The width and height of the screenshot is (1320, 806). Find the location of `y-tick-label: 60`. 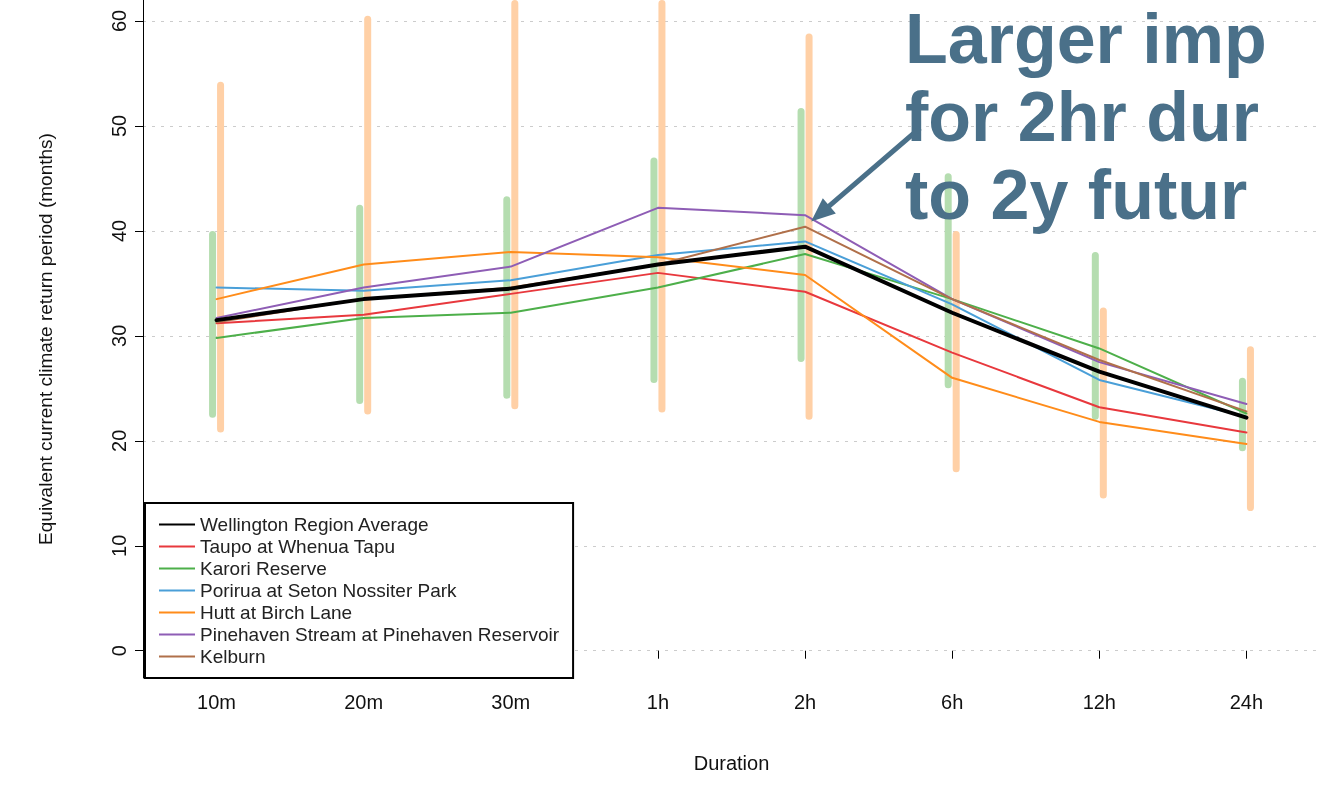

y-tick-label: 60 is located at coordinates (119, 21).